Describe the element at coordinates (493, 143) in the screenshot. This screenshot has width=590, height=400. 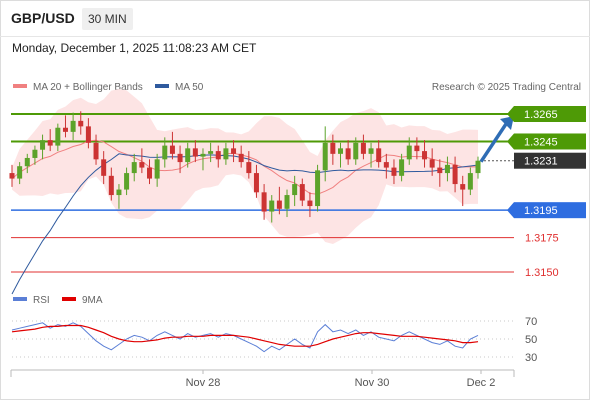
I see `forecast-arrow-shaft` at that location.